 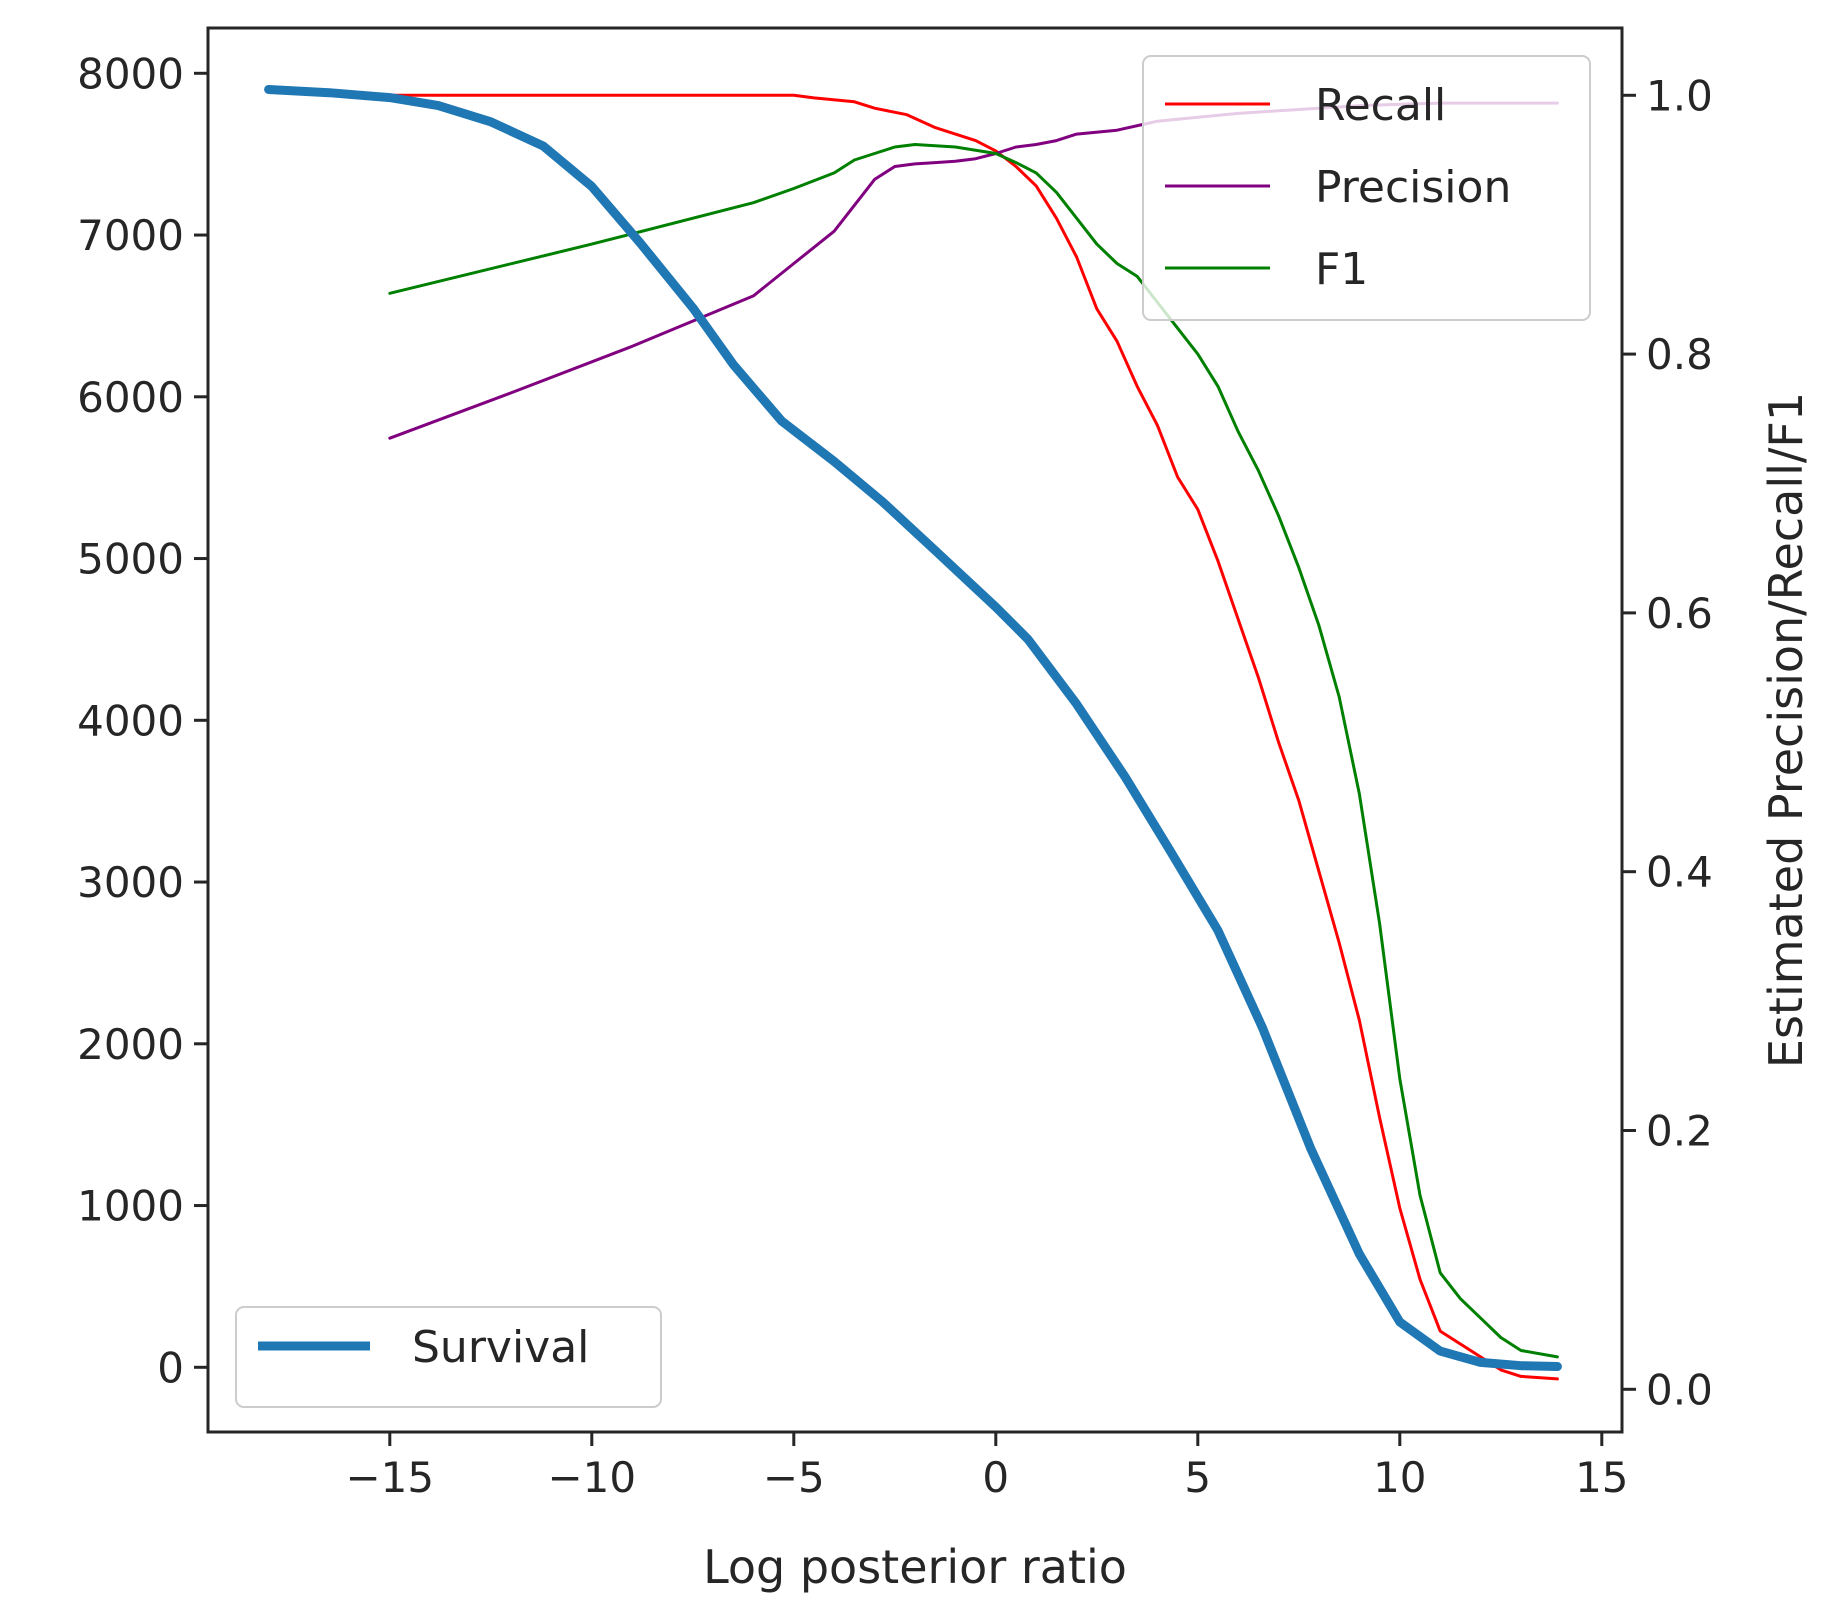 What do you see at coordinates (915, 1567) in the screenshot?
I see `x-axis-title: Log posterior ratio` at bounding box center [915, 1567].